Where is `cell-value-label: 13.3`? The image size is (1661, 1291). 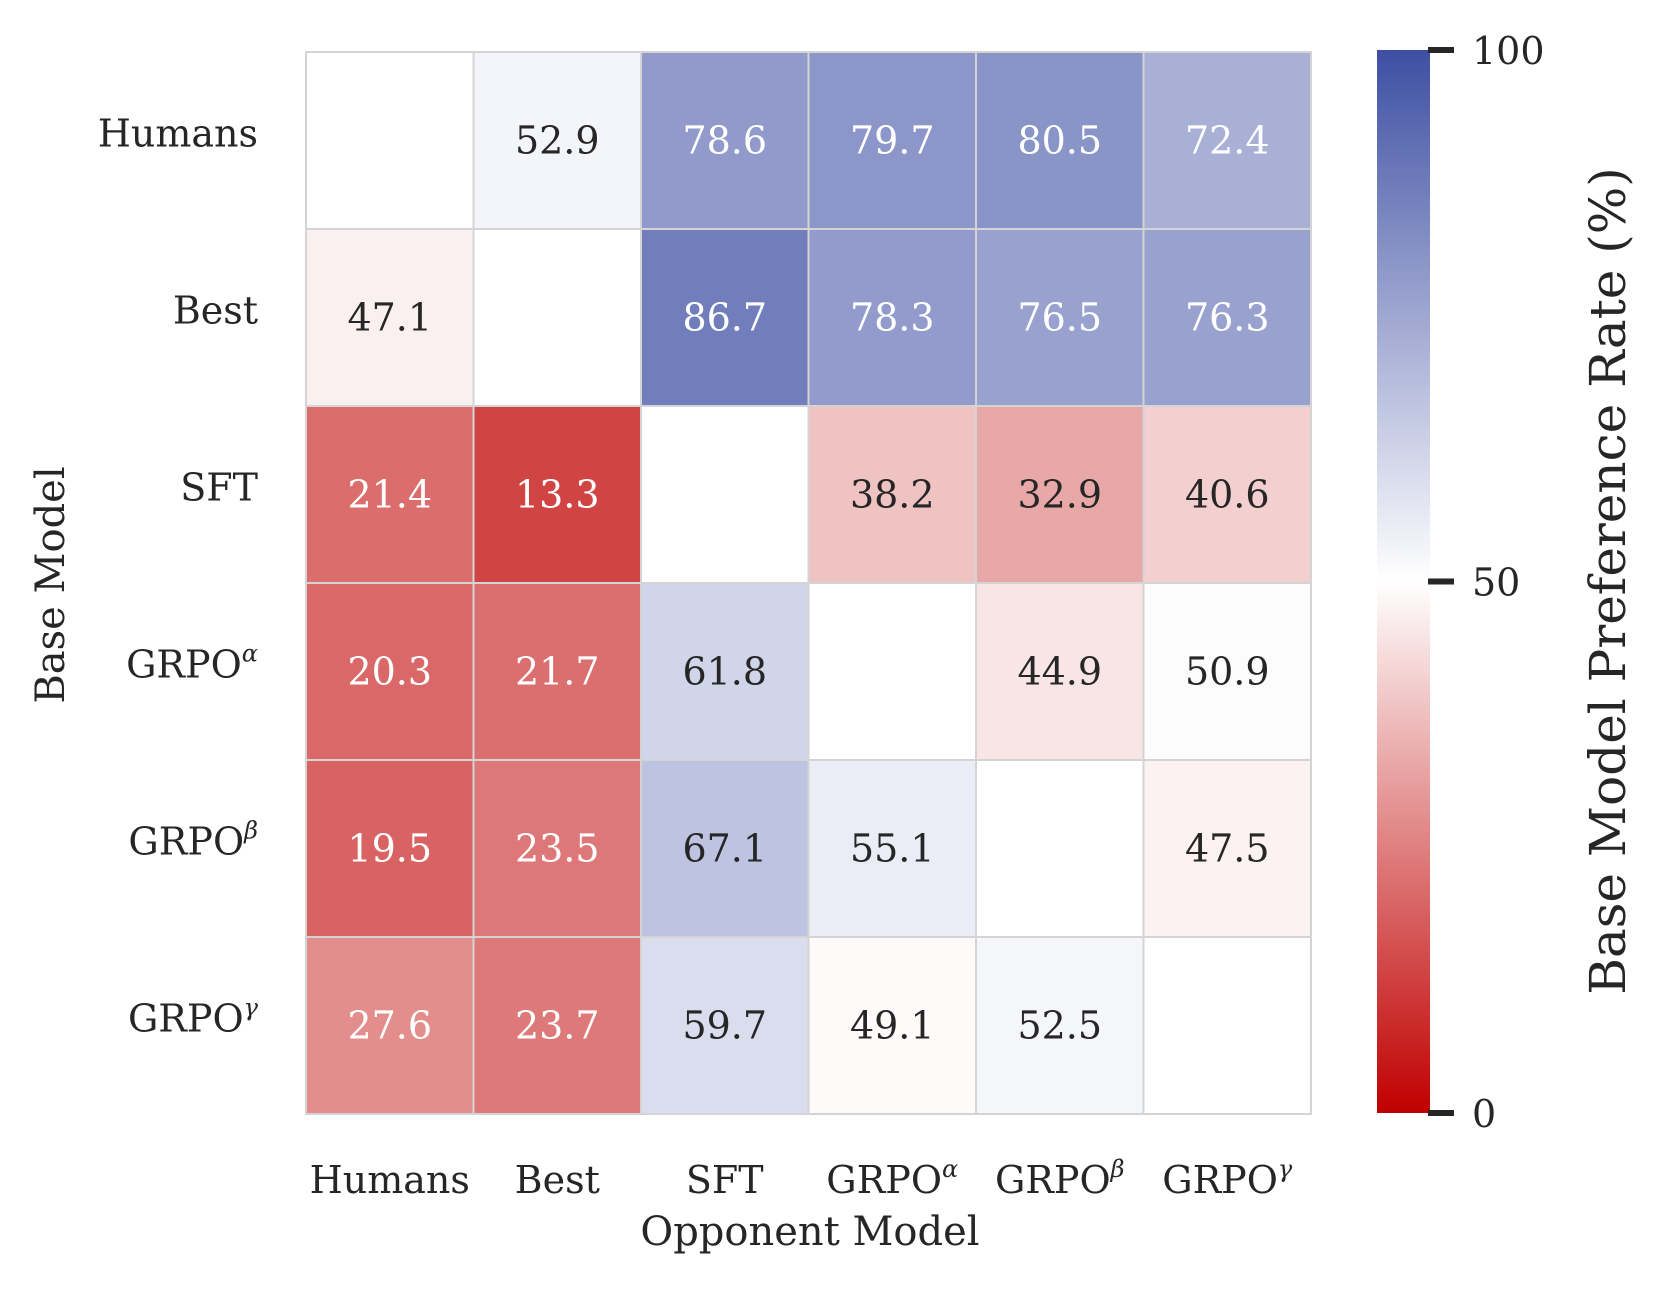
cell-value-label: 13.3 is located at coordinates (557, 495).